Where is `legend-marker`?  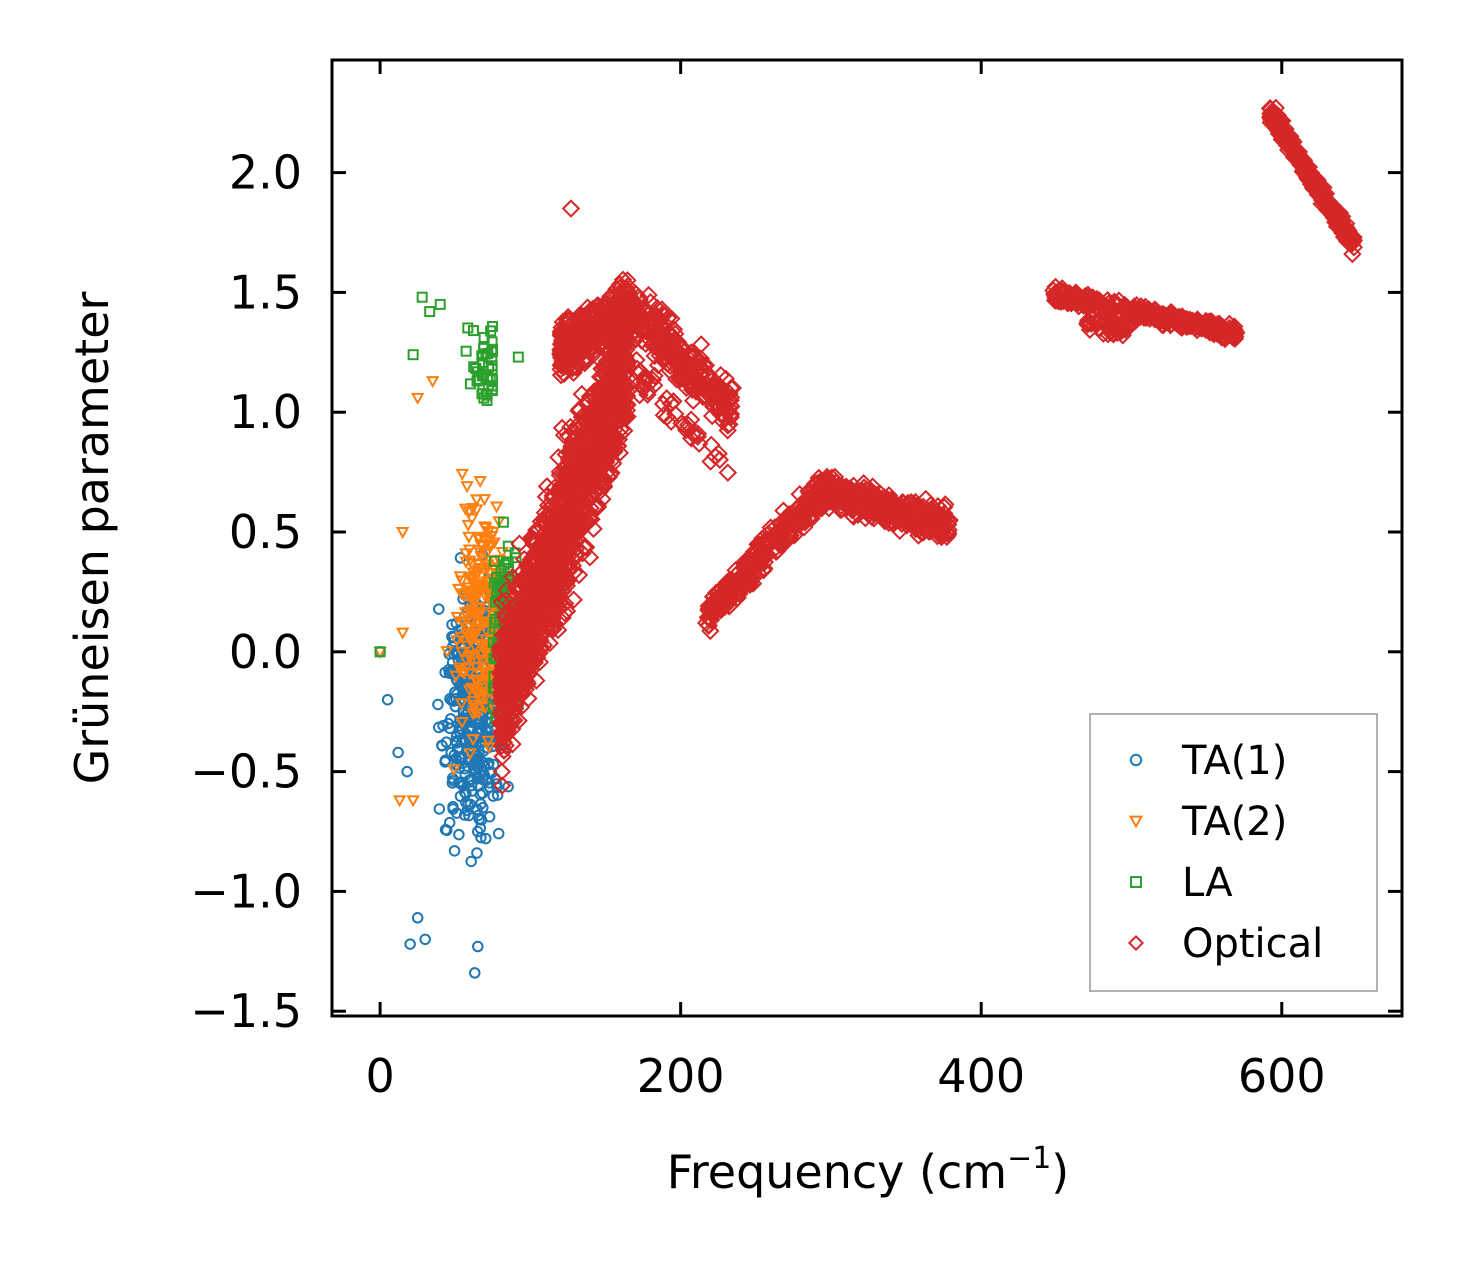
legend-marker is located at coordinates (1136, 943).